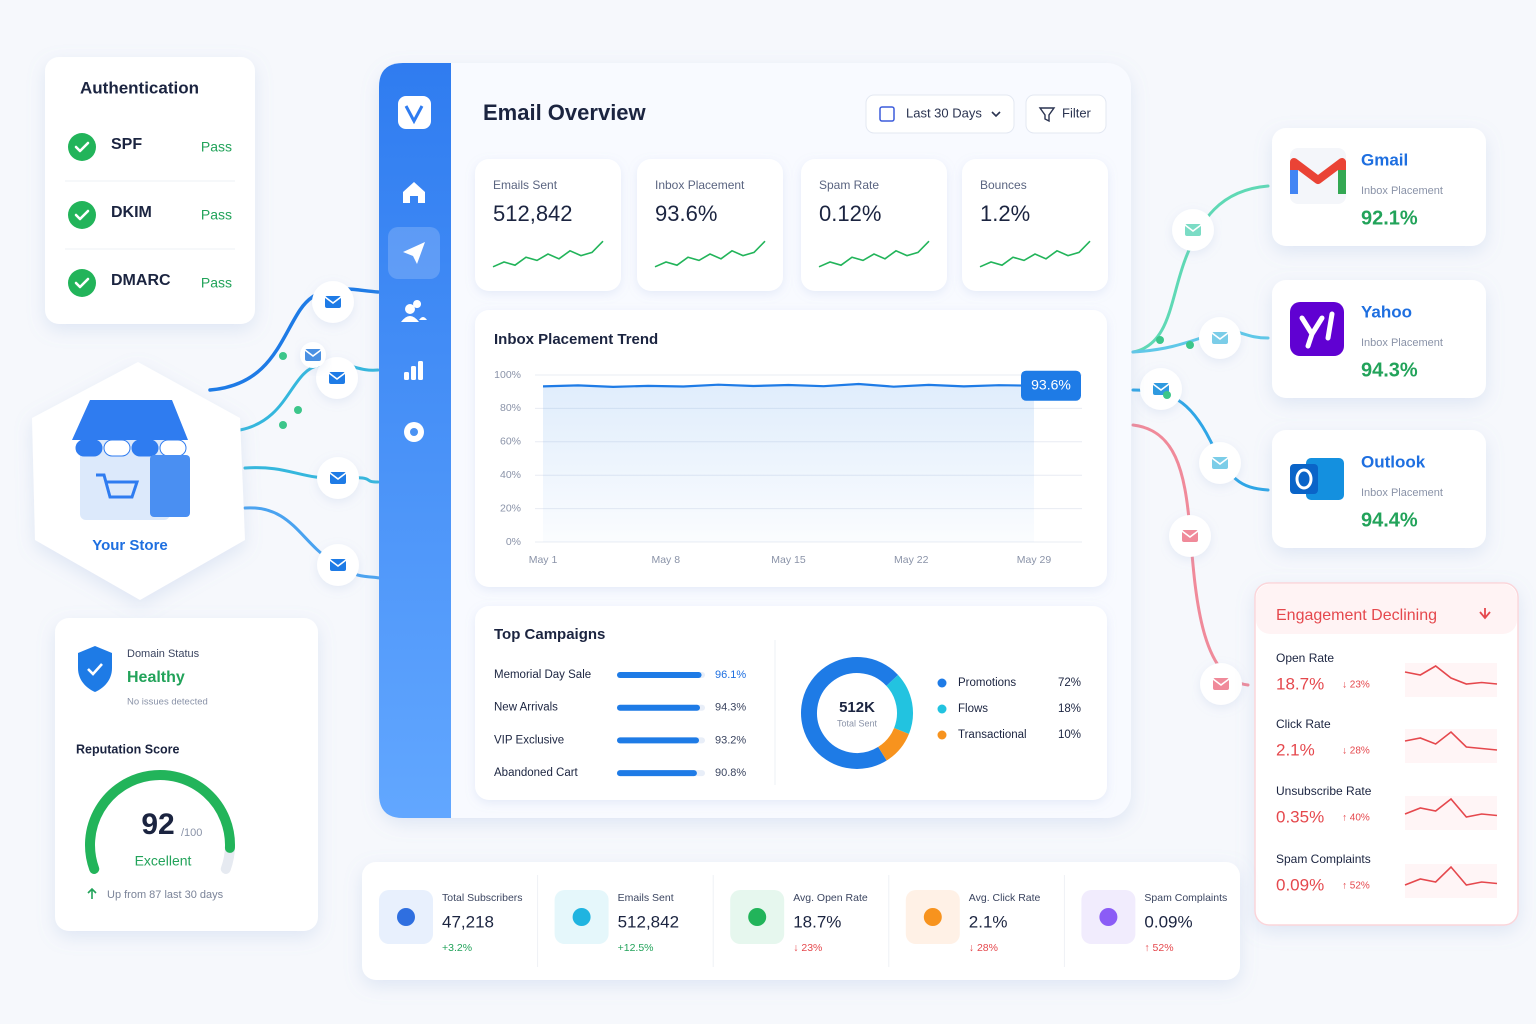 This screenshot has width=1536, height=1024. What do you see at coordinates (160, 822) in the screenshot?
I see `gauge-value` at bounding box center [160, 822].